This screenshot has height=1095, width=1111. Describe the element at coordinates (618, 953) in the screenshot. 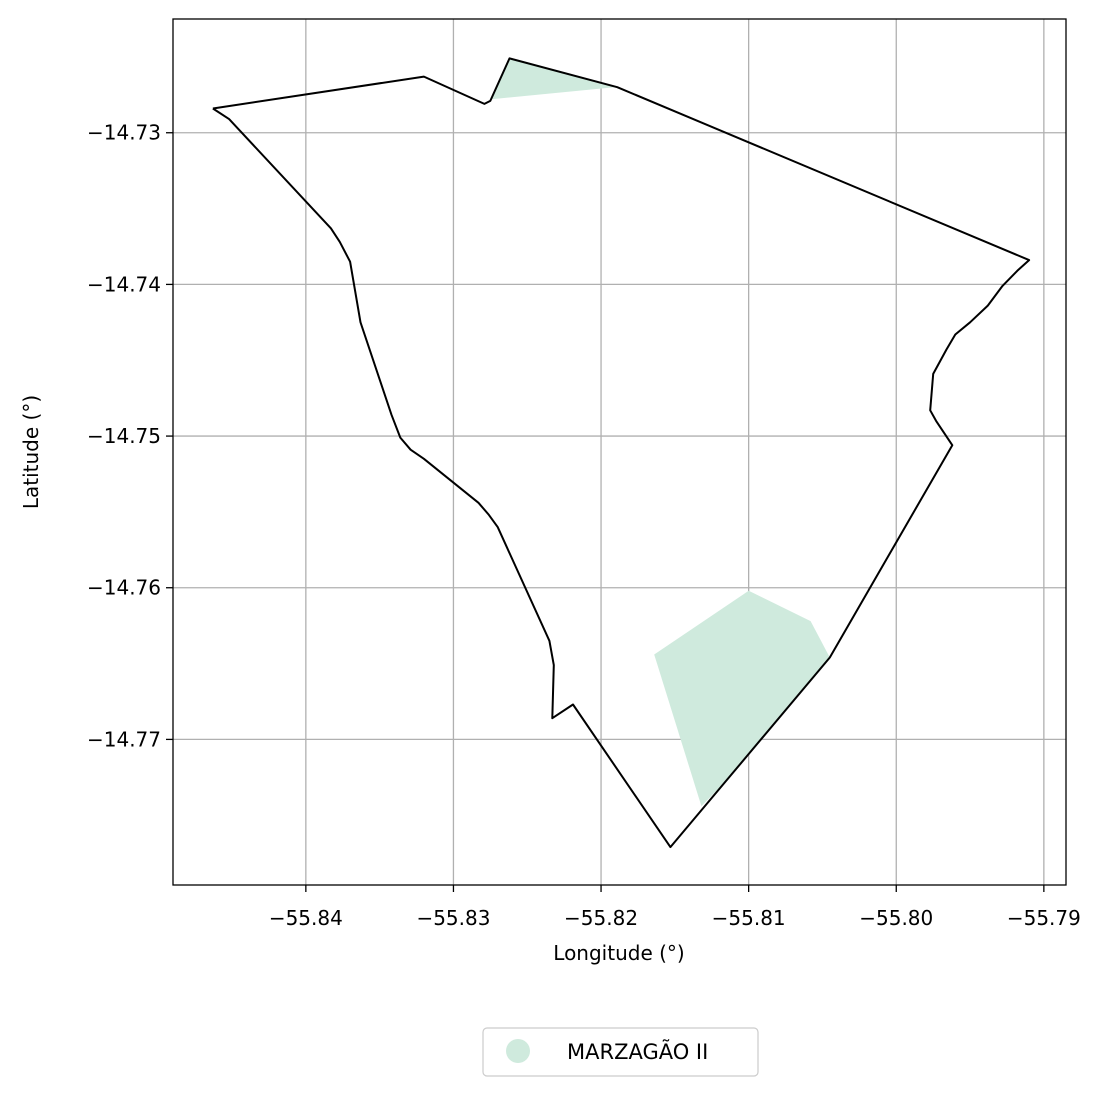

I see `x-axis-label: Longitude (°)` at that location.